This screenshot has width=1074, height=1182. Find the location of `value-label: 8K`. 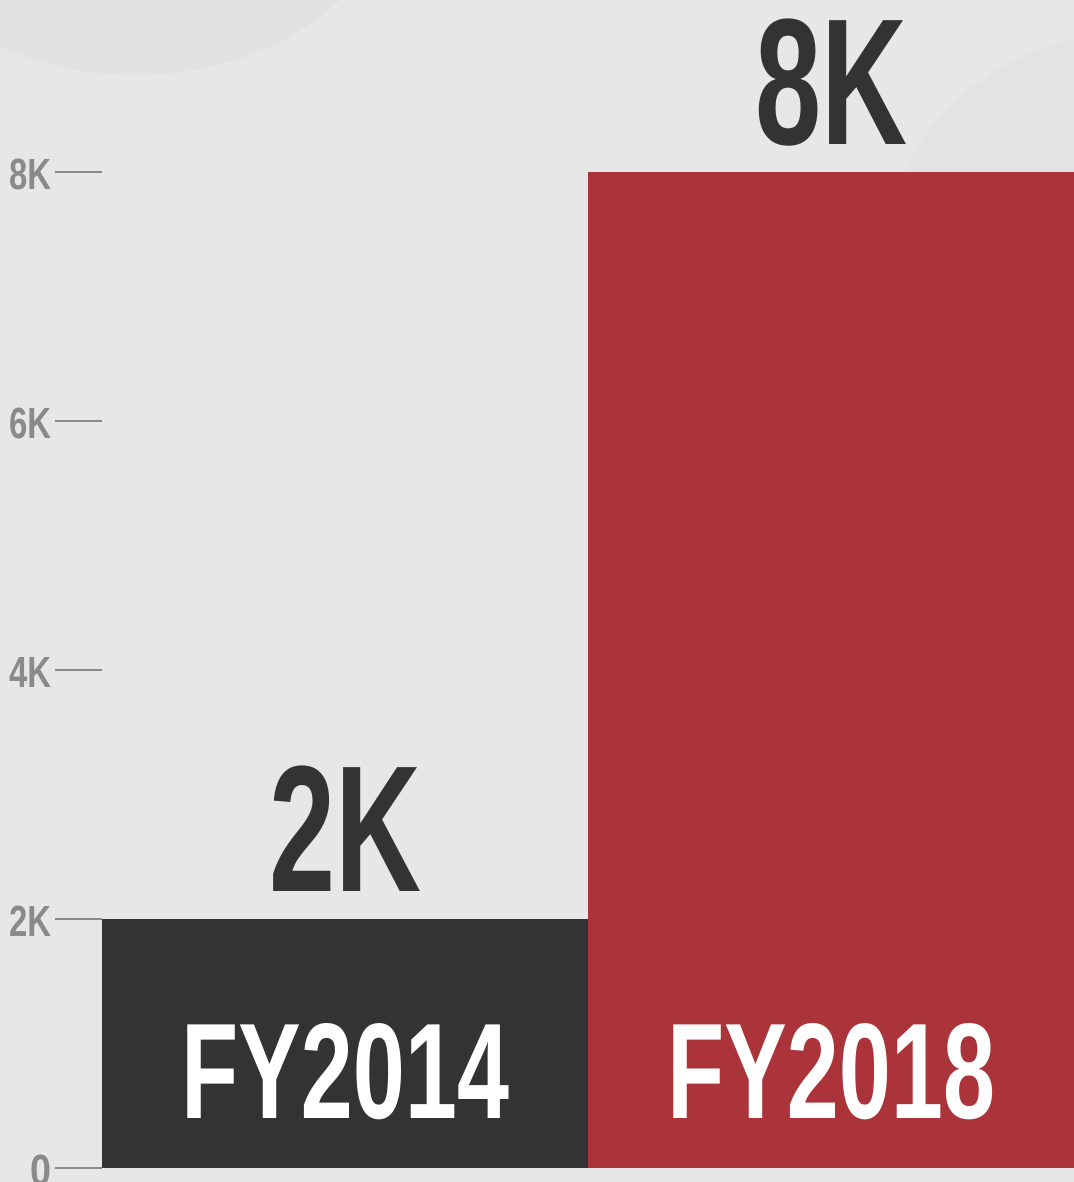

value-label: 8K is located at coordinates (831, 91).